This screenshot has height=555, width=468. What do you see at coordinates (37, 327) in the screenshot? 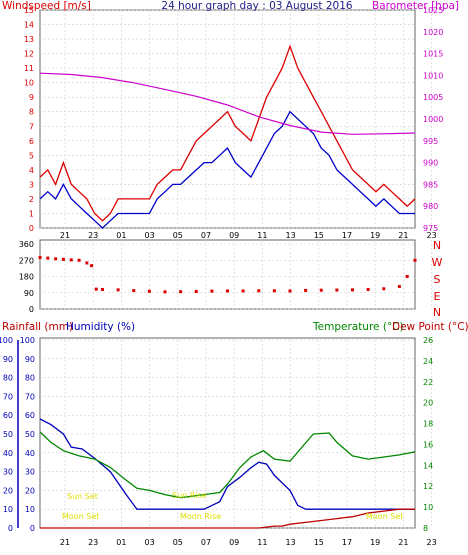
I see `rainfall-axis-title: Rainfall (mm)` at bounding box center [37, 327].